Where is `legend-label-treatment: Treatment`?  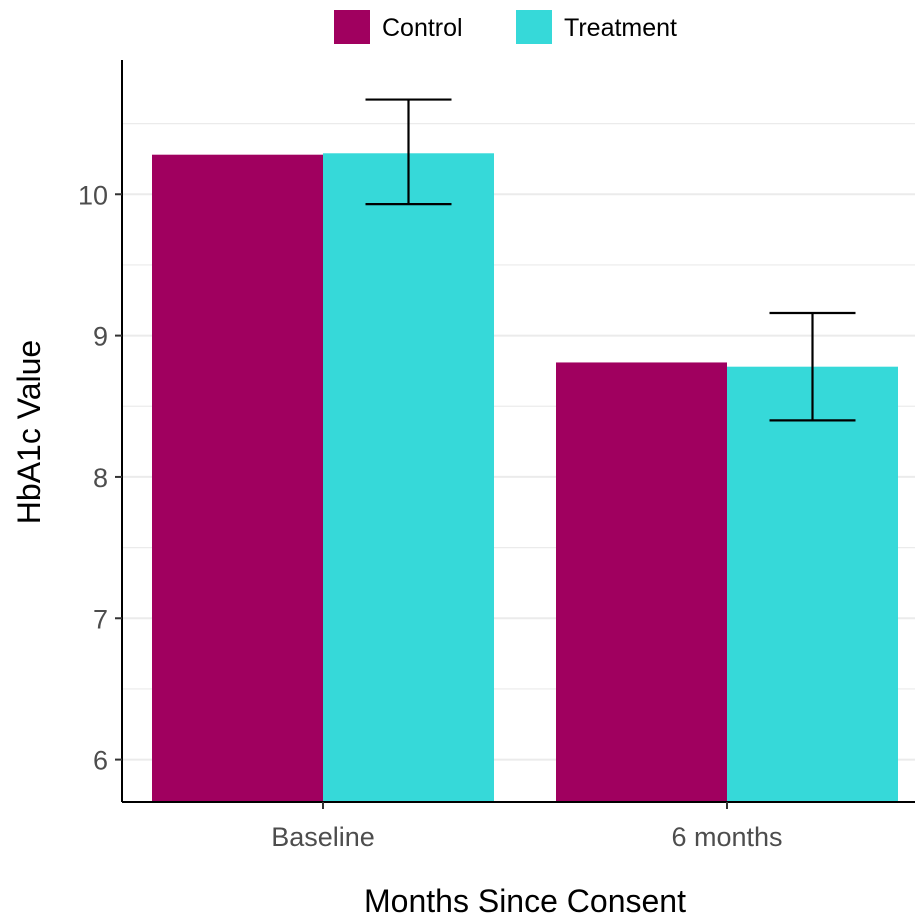 legend-label-treatment: Treatment is located at coordinates (620, 28).